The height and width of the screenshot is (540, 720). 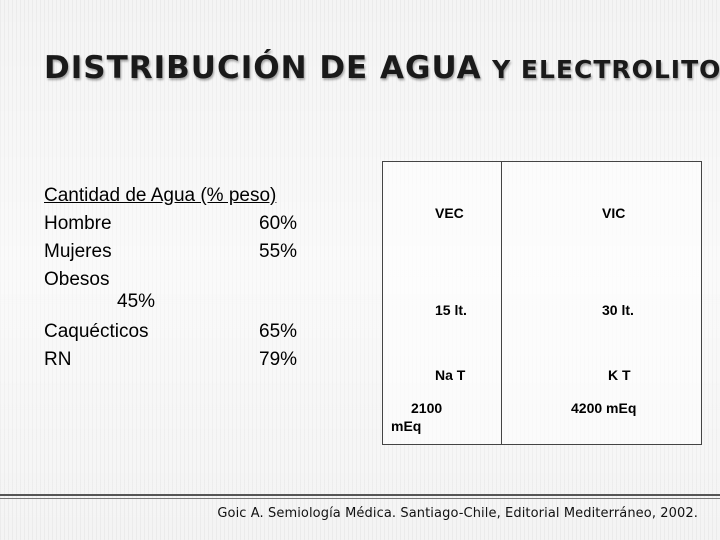 I want to click on title-part-1: DISTRIBUCIÓN DE AGUA, so click(x=263, y=68).